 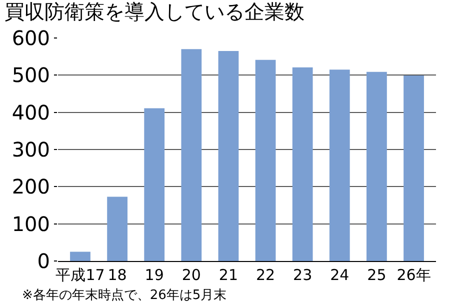 I want to click on y-tick-label: 600, so click(x=31, y=38).